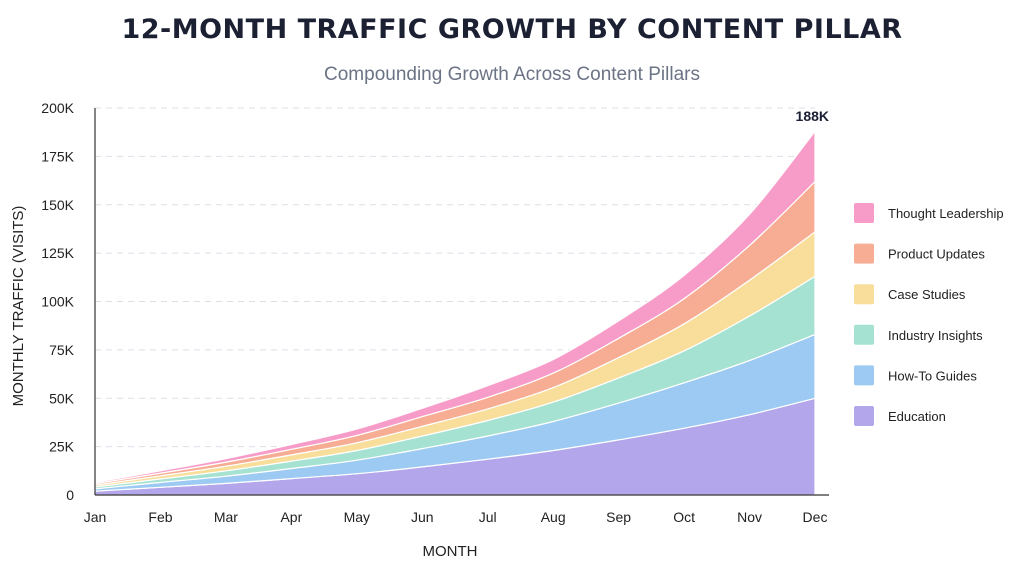  Describe the element at coordinates (927, 294) in the screenshot. I see `legend-label-case-studies: Case Studies` at that location.